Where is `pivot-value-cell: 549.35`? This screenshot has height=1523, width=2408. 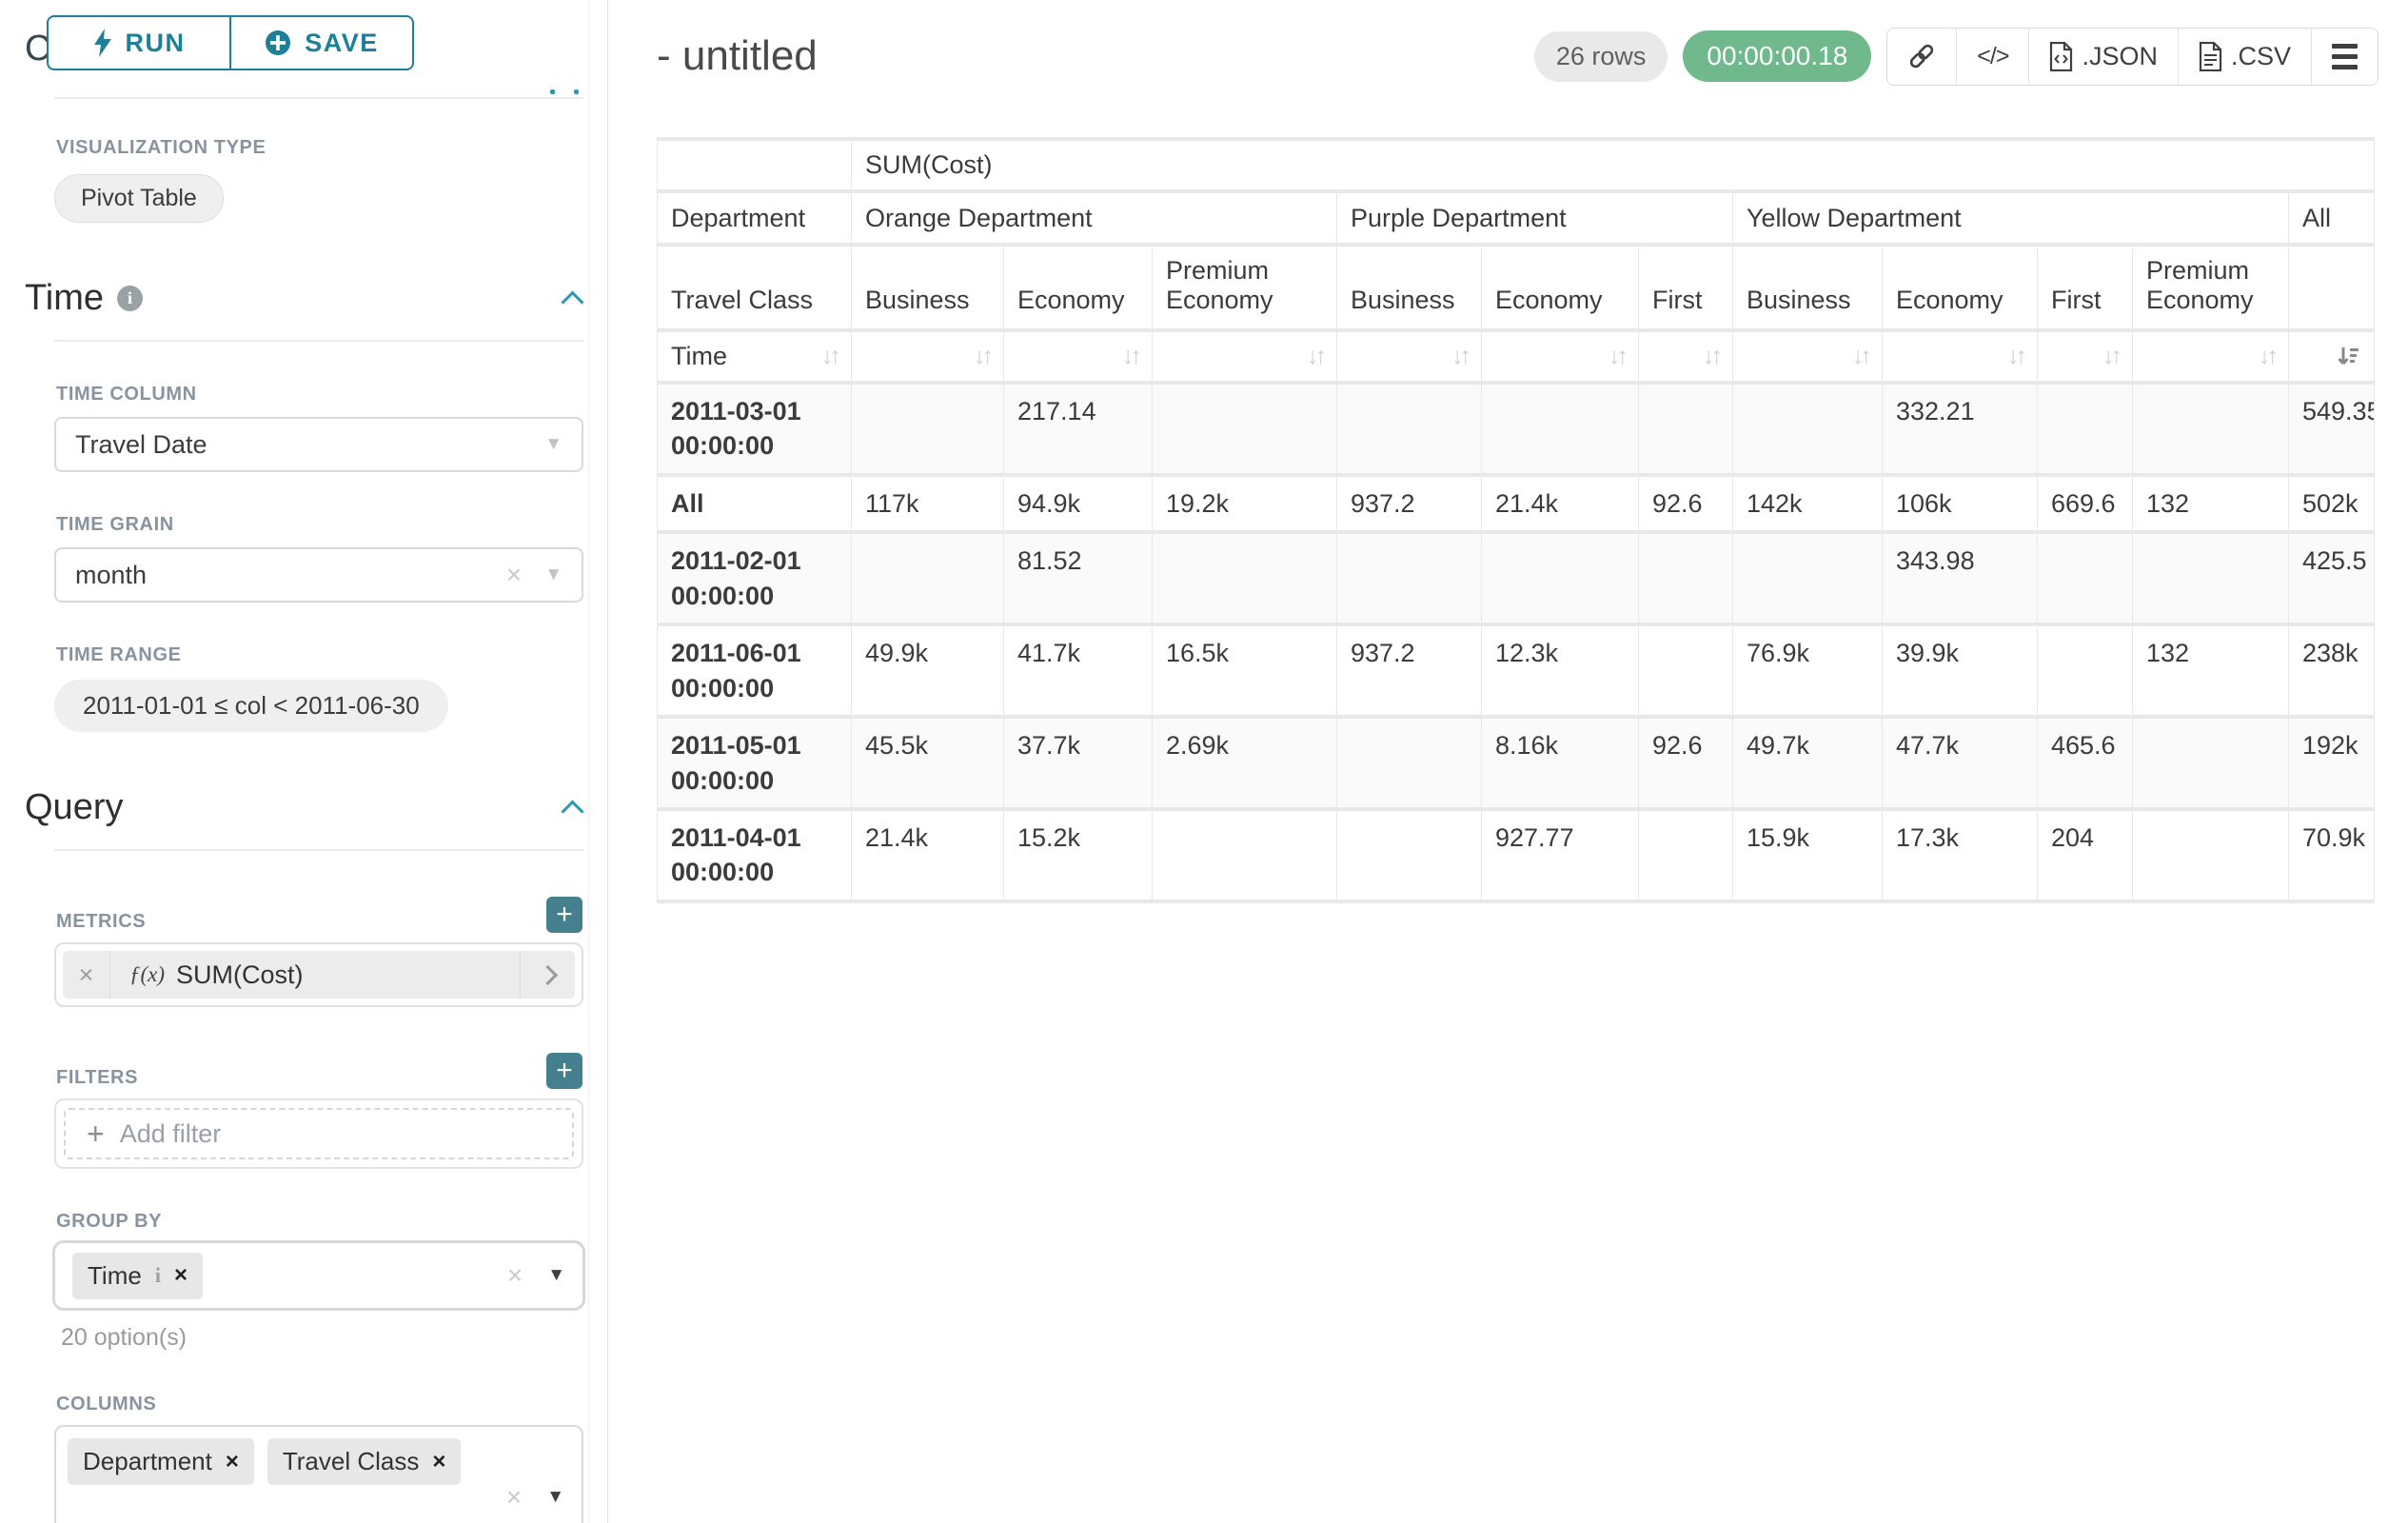 pivot-value-cell: 549.35 is located at coordinates (2332, 431).